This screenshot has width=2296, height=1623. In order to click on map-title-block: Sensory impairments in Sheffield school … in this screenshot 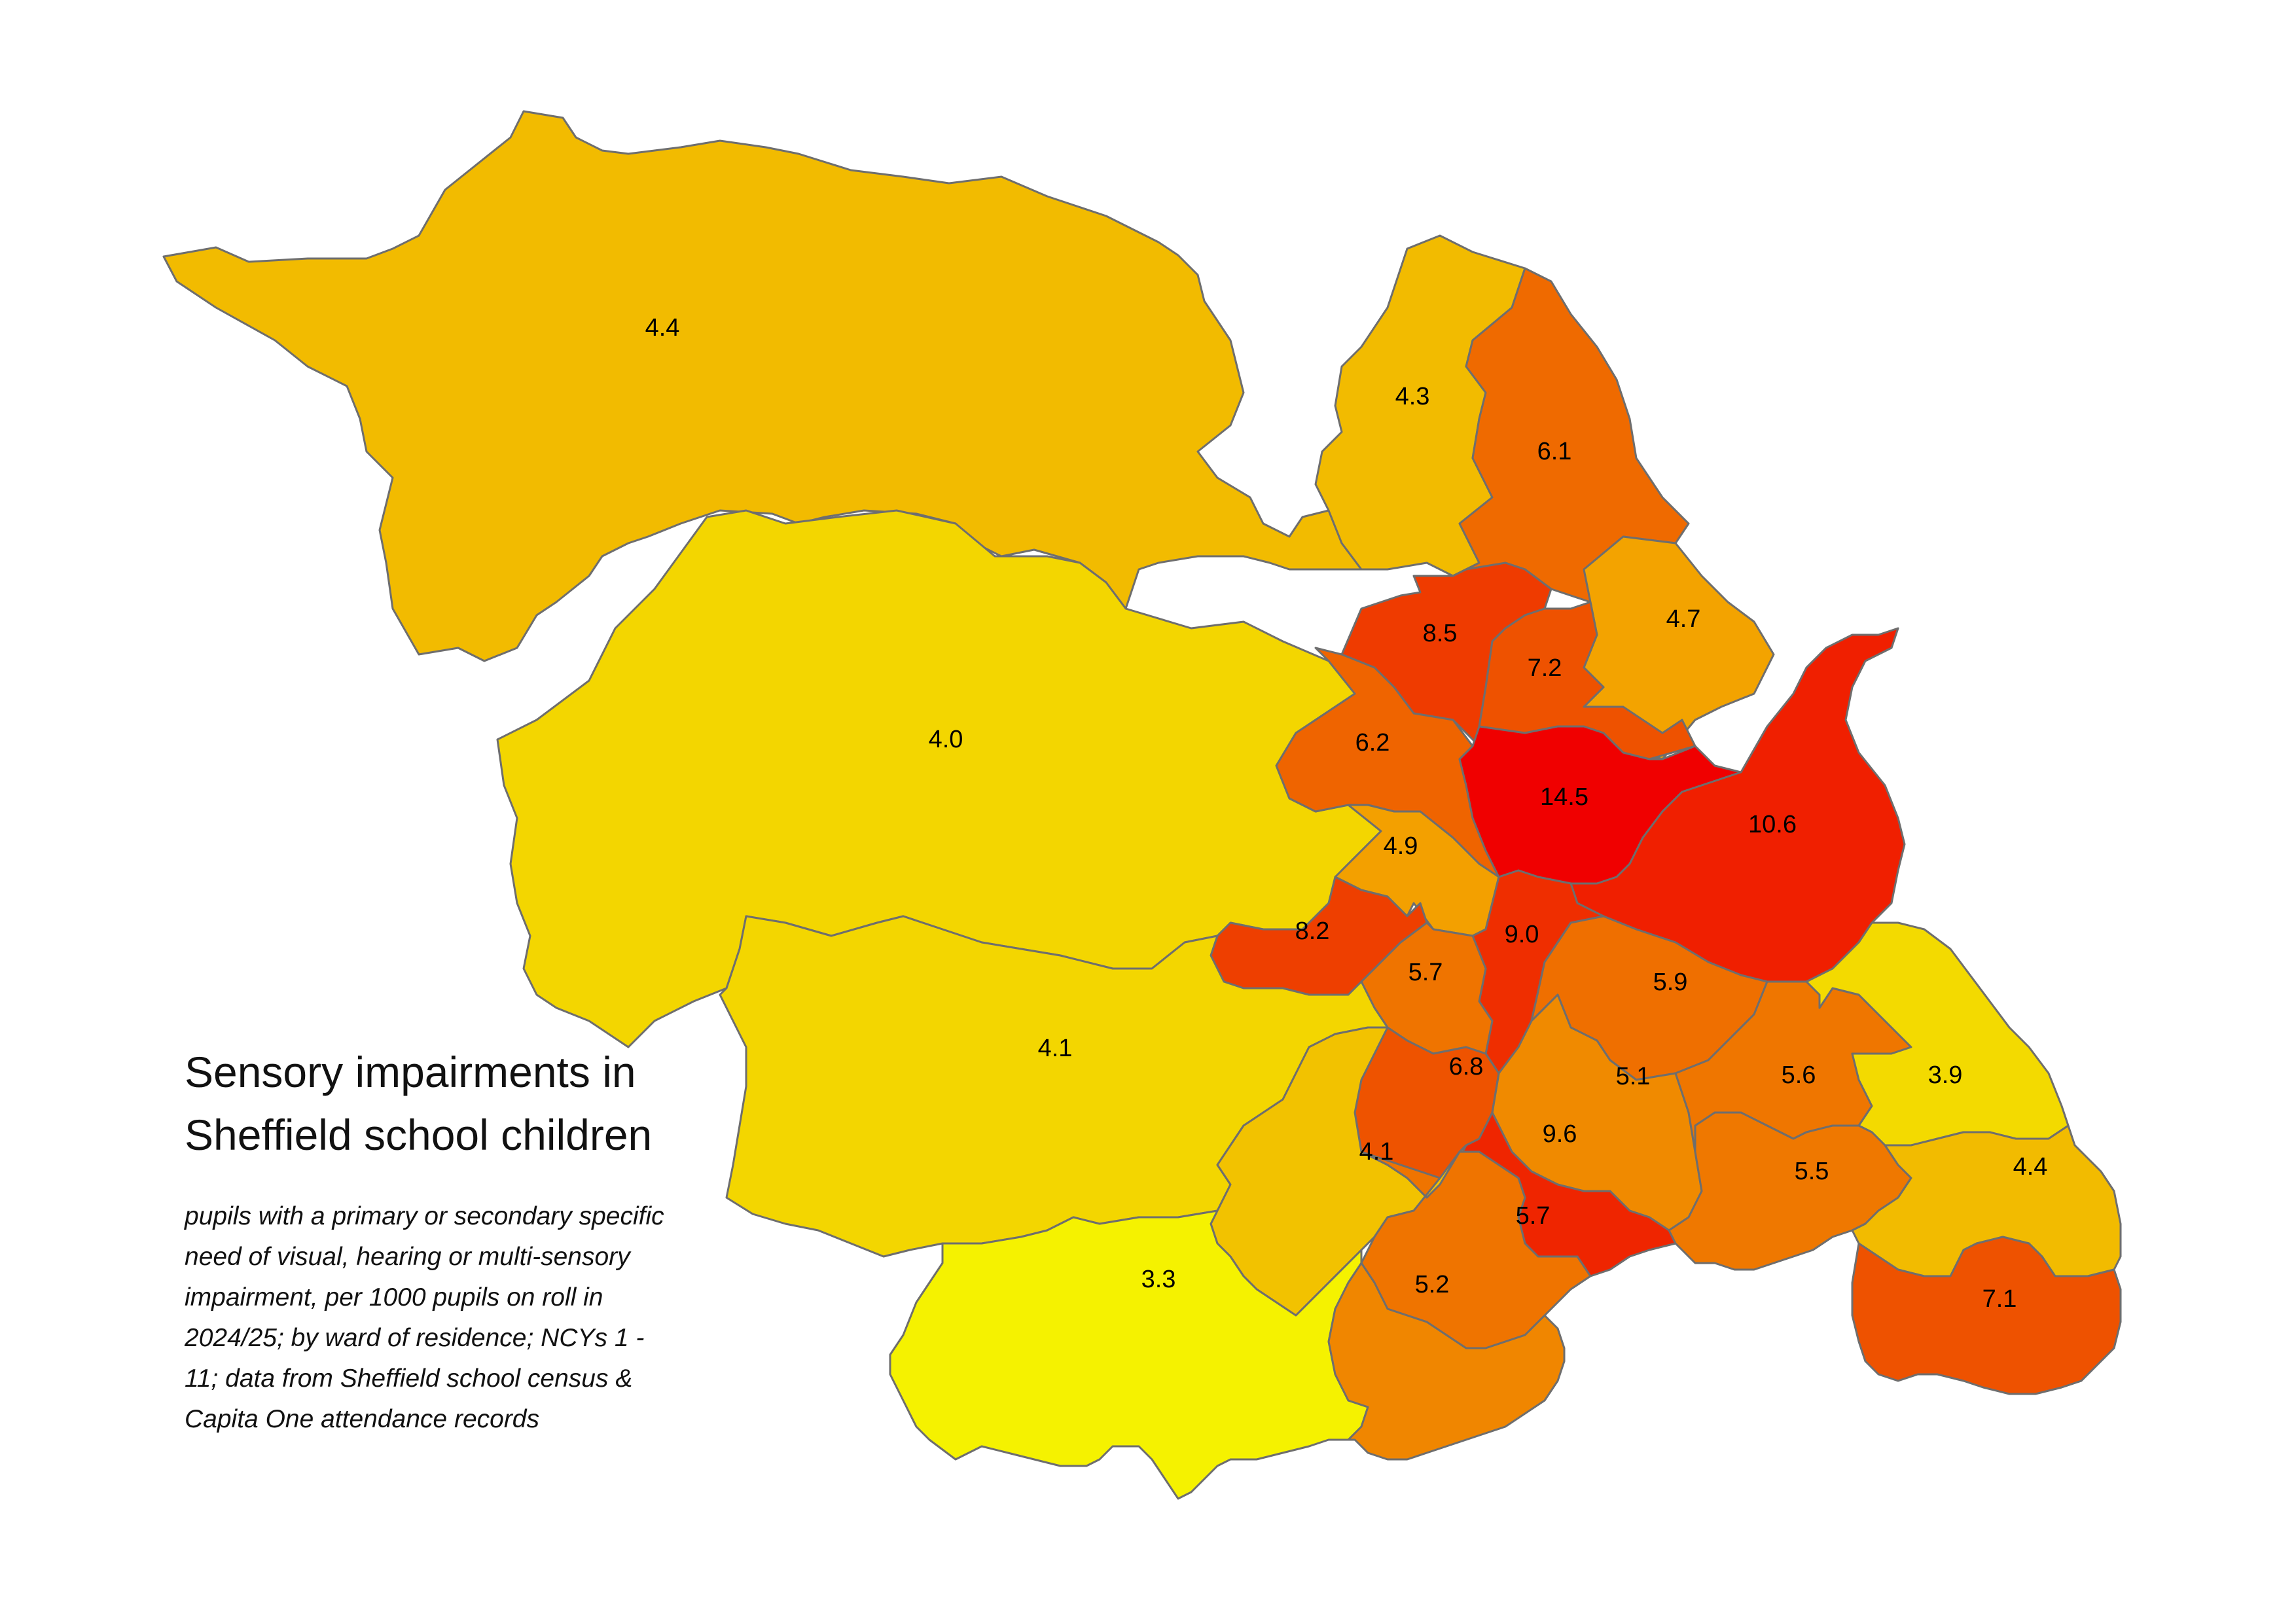, I will do `click(512, 1240)`.